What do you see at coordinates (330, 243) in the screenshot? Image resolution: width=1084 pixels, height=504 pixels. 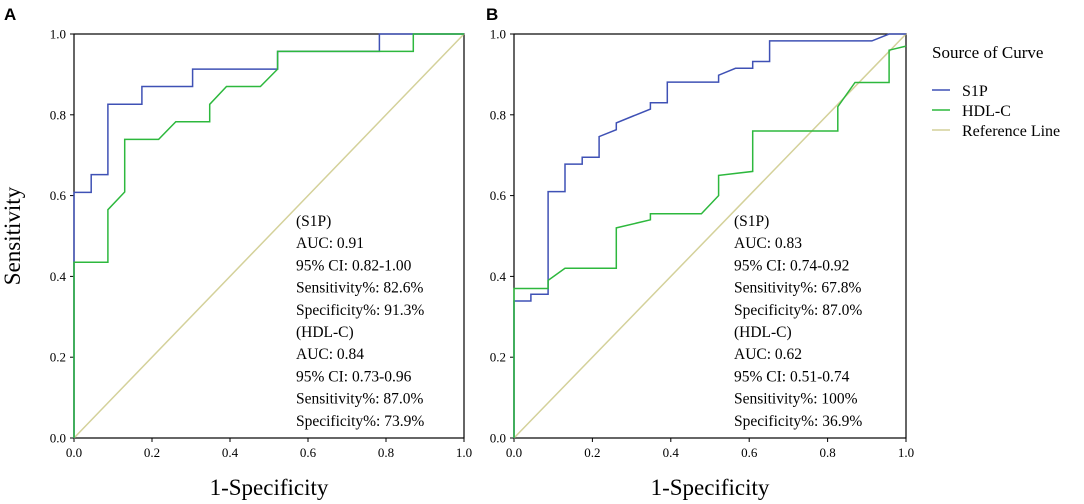 I see `panel-a-annotation-line: AUC: 0.91` at bounding box center [330, 243].